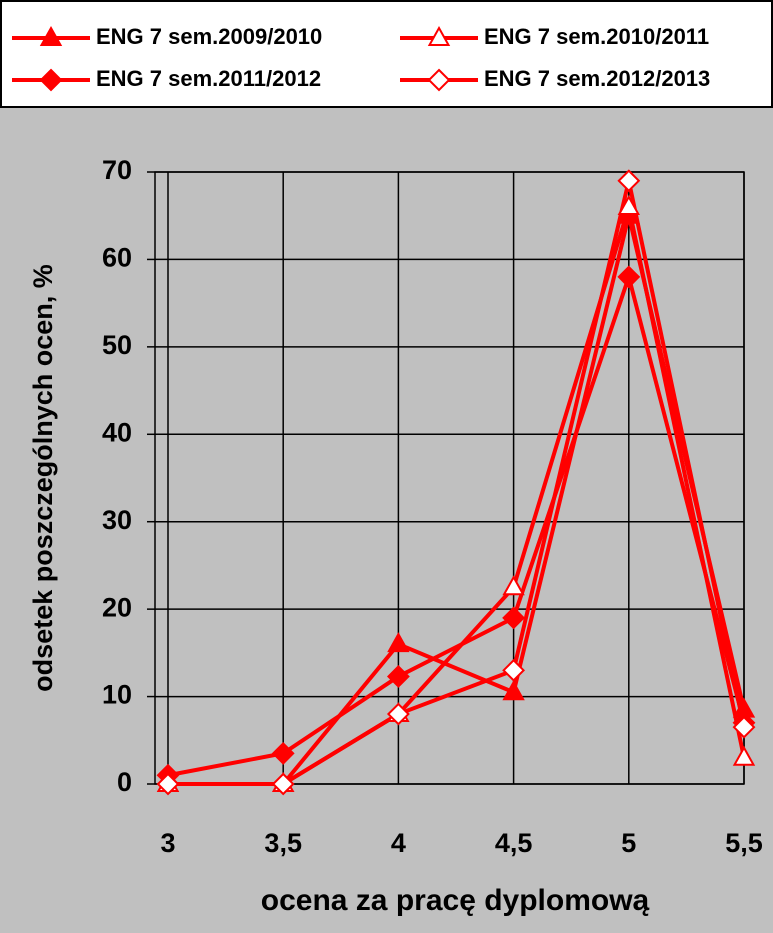  I want to click on y-axis-label: odsetek poszczególnych ocen, %, so click(43, 478).